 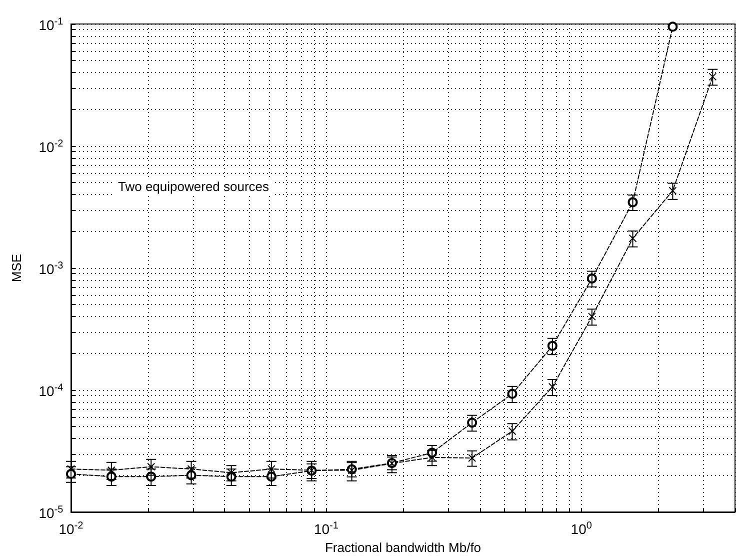 What do you see at coordinates (194, 186) in the screenshot?
I see `annotation: Two equipowered sources` at bounding box center [194, 186].